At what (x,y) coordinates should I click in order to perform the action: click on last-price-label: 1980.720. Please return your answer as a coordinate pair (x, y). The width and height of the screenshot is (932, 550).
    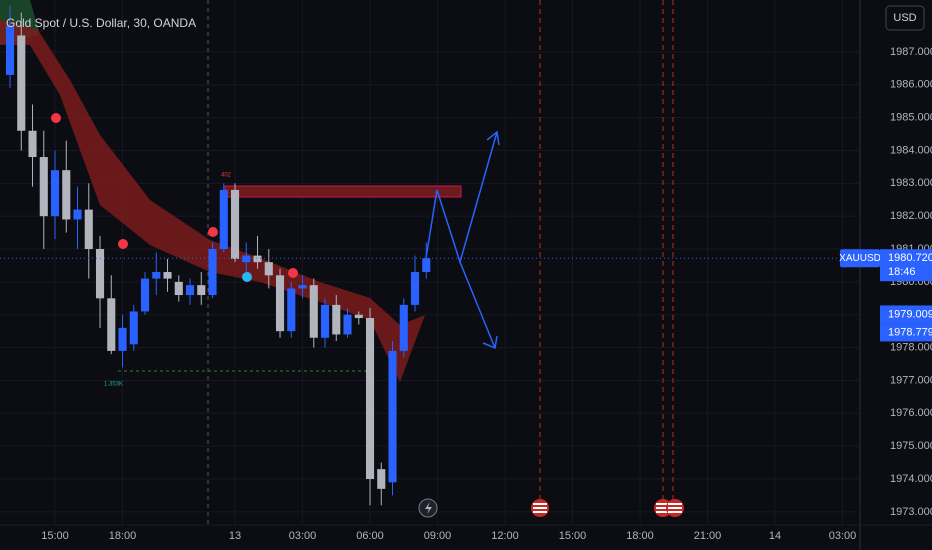
    Looking at the image, I should click on (910, 258).